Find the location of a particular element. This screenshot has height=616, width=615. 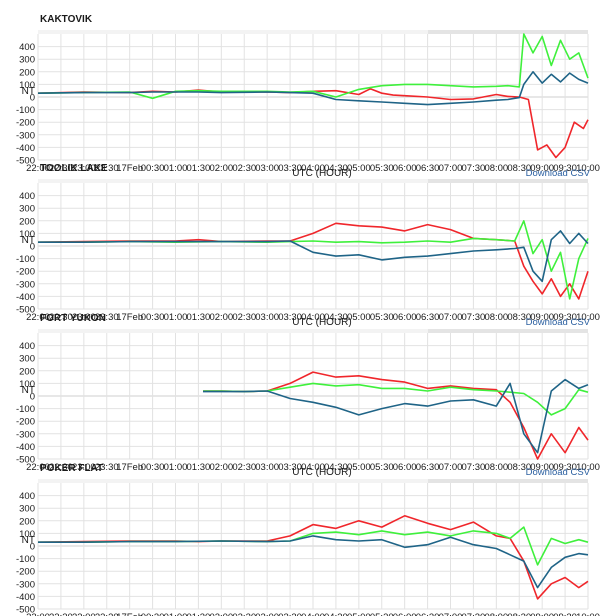

panel-title: FORT YUKON is located at coordinates (73, 318).